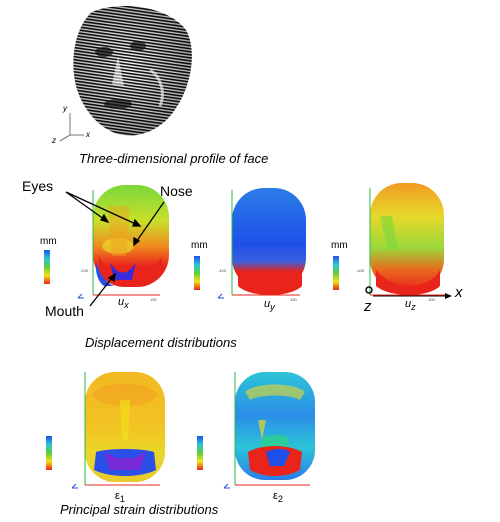  What do you see at coordinates (200, 453) in the screenshot?
I see `color-scale-e2` at bounding box center [200, 453].